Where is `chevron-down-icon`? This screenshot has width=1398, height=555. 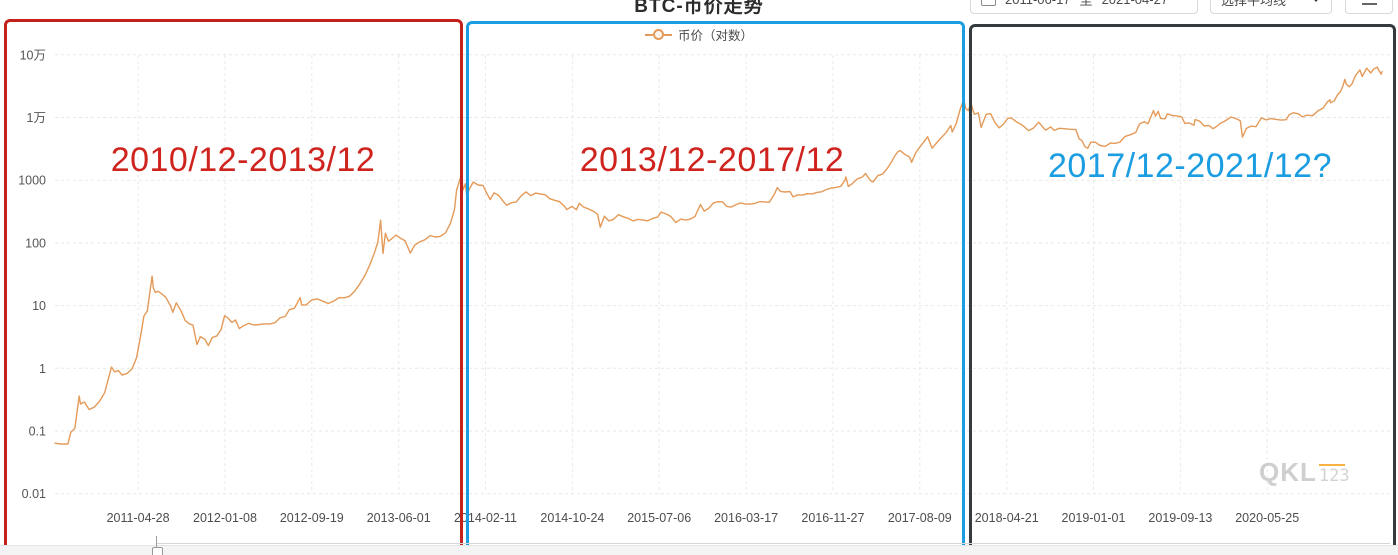 chevron-down-icon is located at coordinates (1316, 1).